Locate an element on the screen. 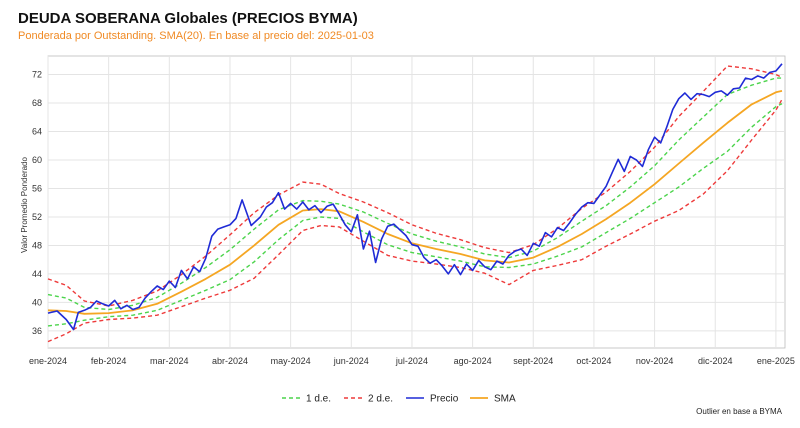 Image resolution: width=800 pixels, height=428 pixels. legend-item-price: Precio is located at coordinates (432, 399).